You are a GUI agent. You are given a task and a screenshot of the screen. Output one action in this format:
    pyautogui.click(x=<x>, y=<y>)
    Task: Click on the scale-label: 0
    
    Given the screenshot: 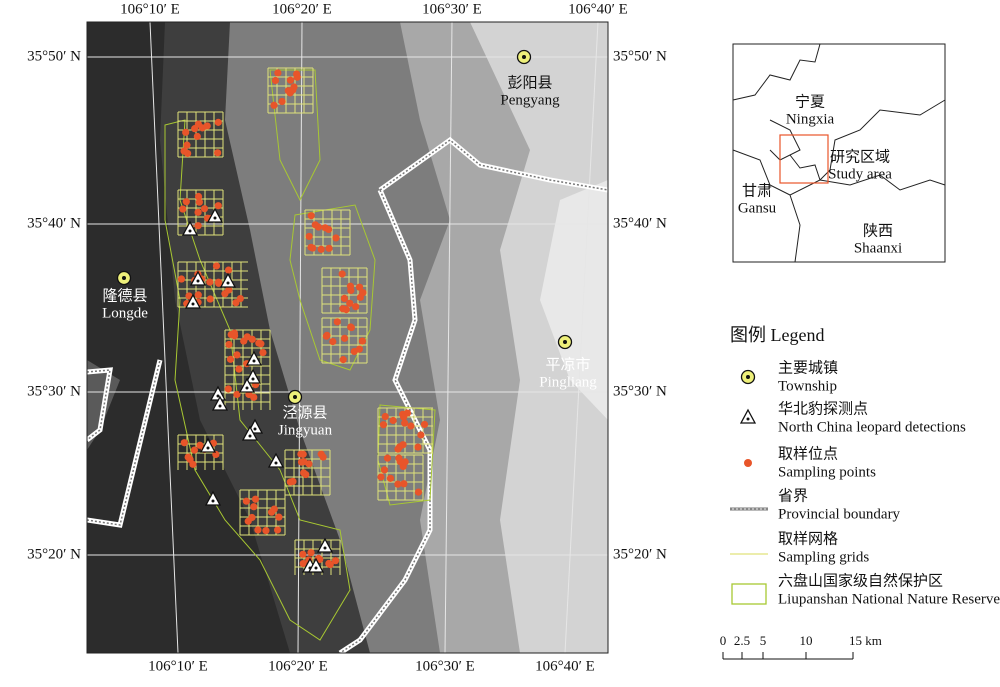 What is the action you would take?
    pyautogui.click(x=723, y=640)
    